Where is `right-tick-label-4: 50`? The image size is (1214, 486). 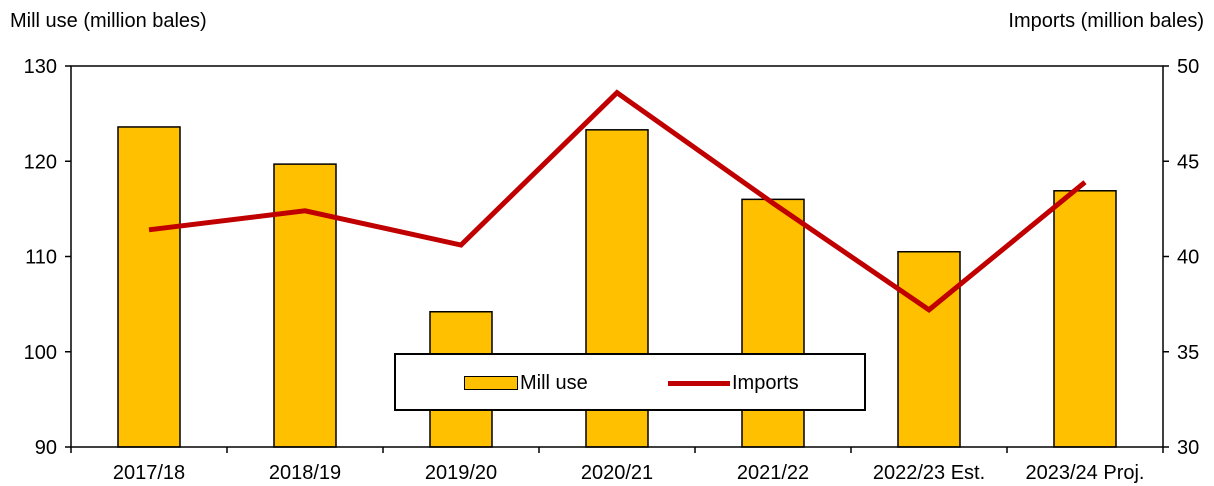 right-tick-label-4: 50 is located at coordinates (1188, 67).